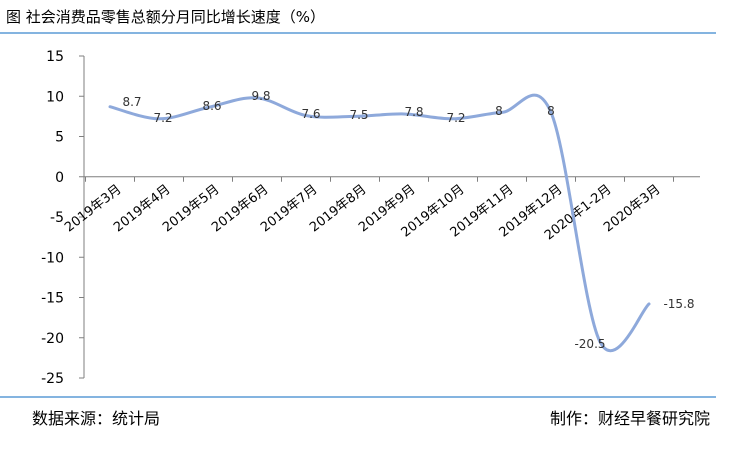 The height and width of the screenshot is (462, 732). What do you see at coordinates (166, 17) in the screenshot?
I see `chart-title: 图 社会消费品零售总额分月同比增长速度（%）` at bounding box center [166, 17].